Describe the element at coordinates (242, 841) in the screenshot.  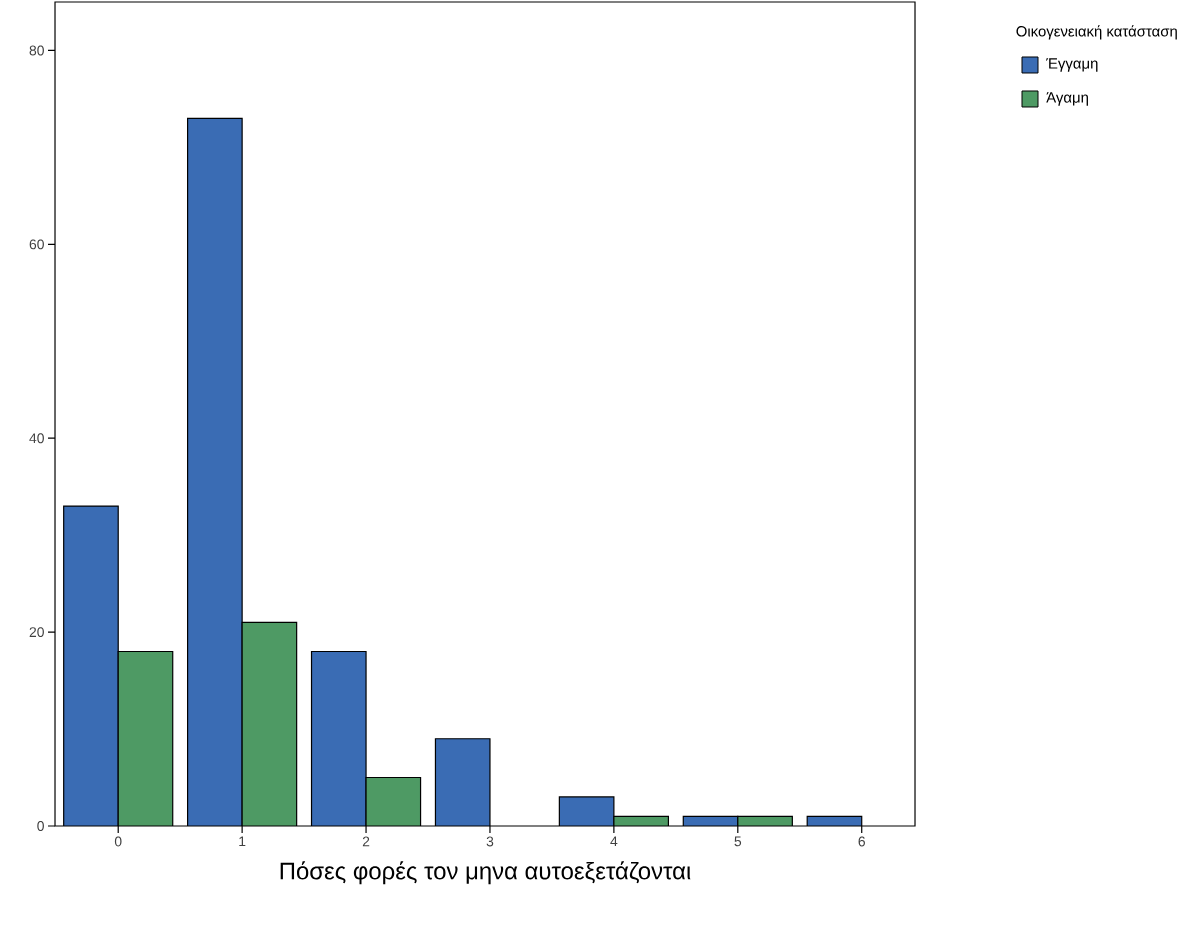
I see `x-tick-label: 1` at that location.